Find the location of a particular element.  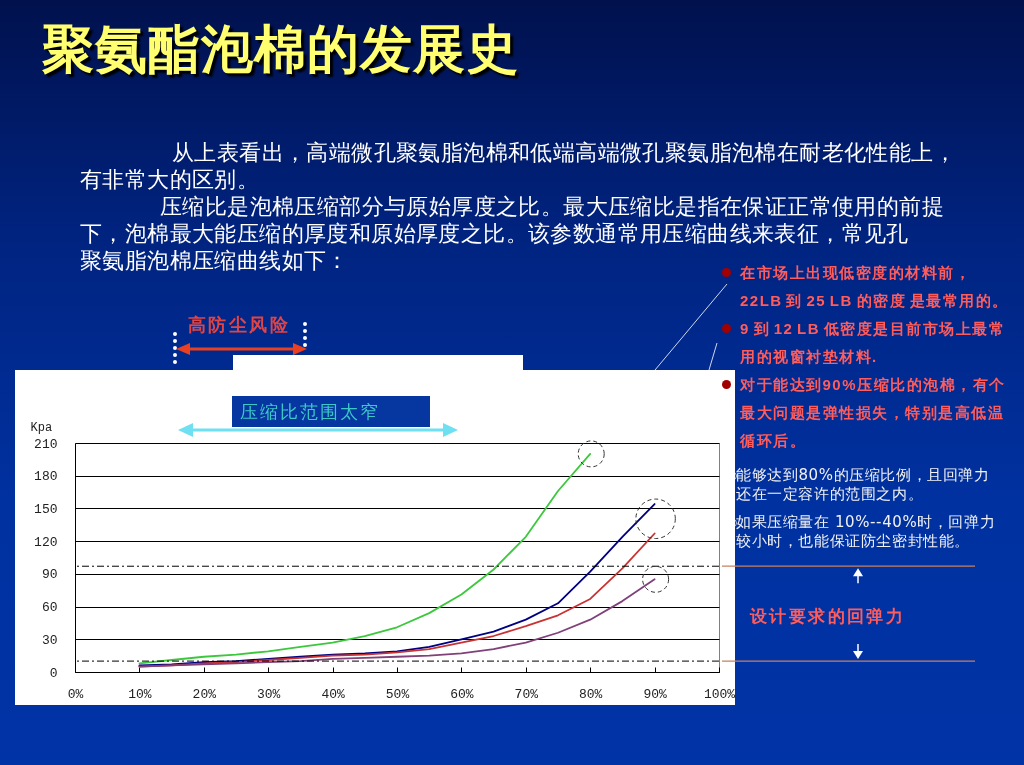

text: 如果压缩量在 10%--40%时，回弹力较小时，也能保证防尘密封性能。 is located at coordinates (866, 531).